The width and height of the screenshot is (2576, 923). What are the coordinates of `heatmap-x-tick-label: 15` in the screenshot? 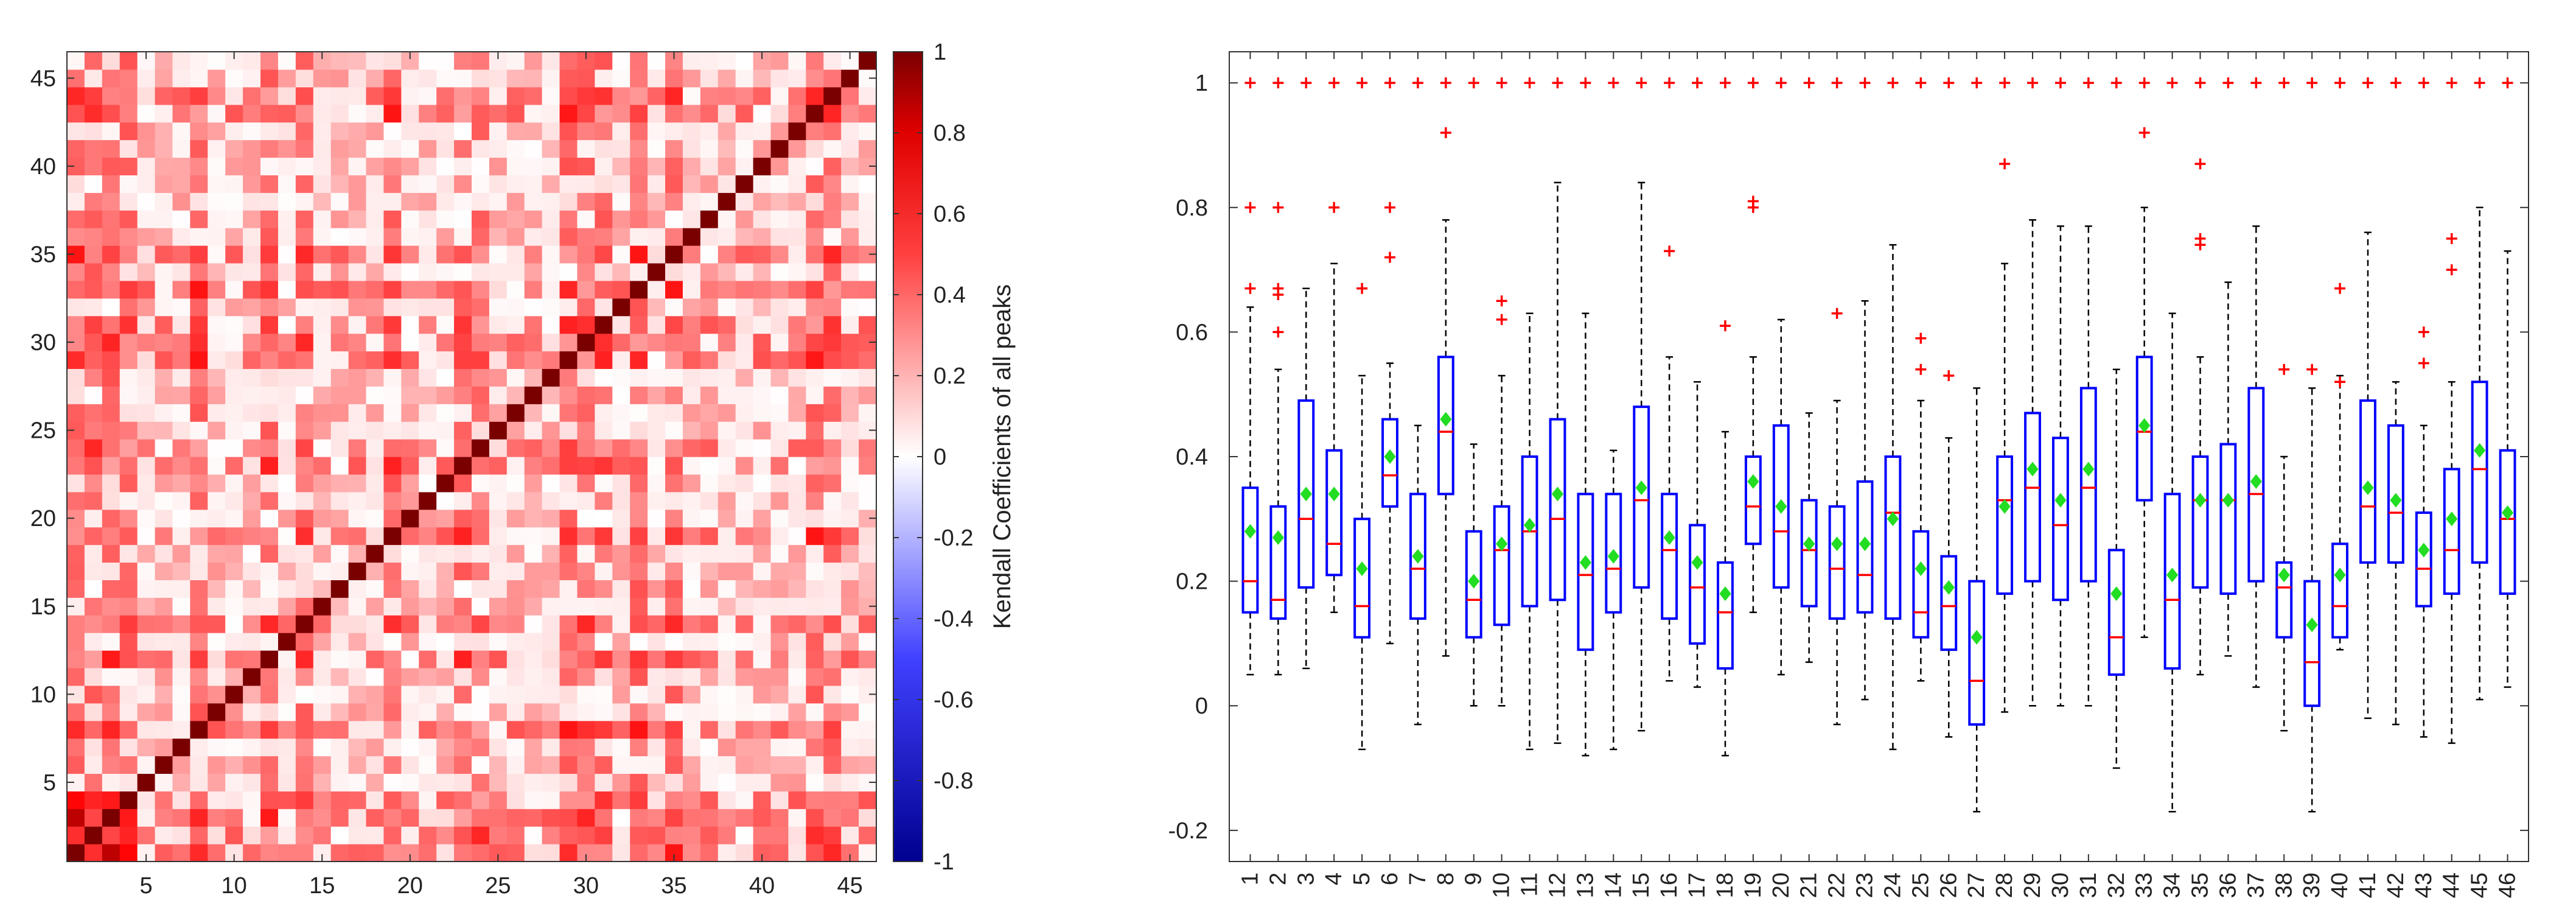 It's located at (322, 886).